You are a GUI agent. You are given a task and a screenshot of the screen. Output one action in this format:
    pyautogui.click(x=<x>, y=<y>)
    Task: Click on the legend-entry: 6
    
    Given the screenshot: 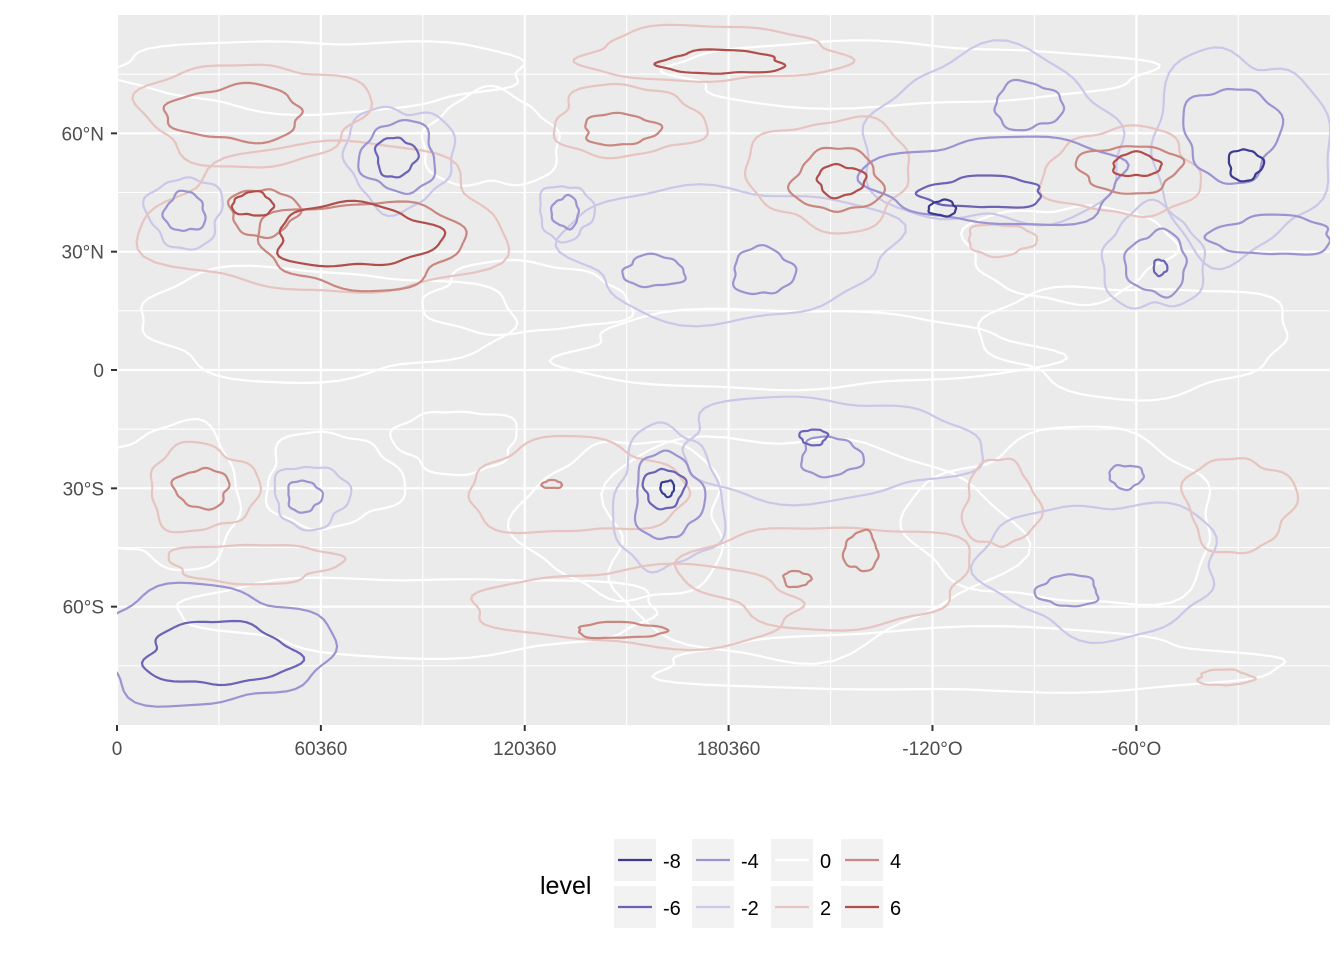 What is the action you would take?
    pyautogui.click(x=871, y=907)
    